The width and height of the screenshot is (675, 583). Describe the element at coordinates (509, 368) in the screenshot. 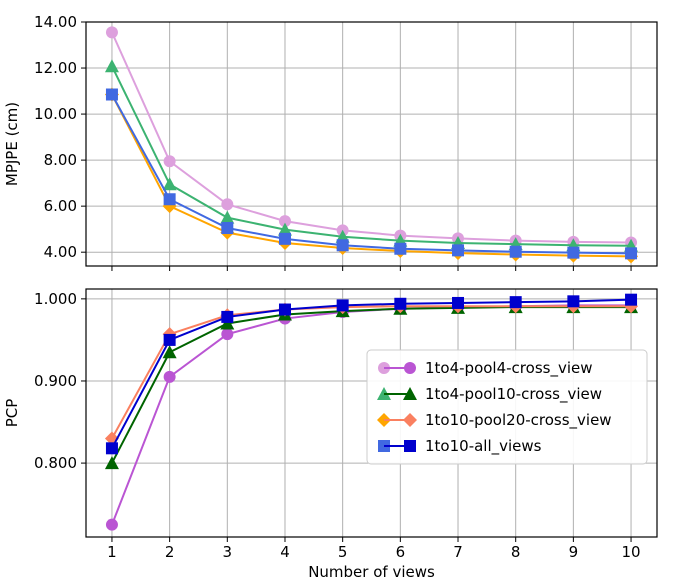

I see `legend-label: 1to4-pool4-cross_view` at that location.